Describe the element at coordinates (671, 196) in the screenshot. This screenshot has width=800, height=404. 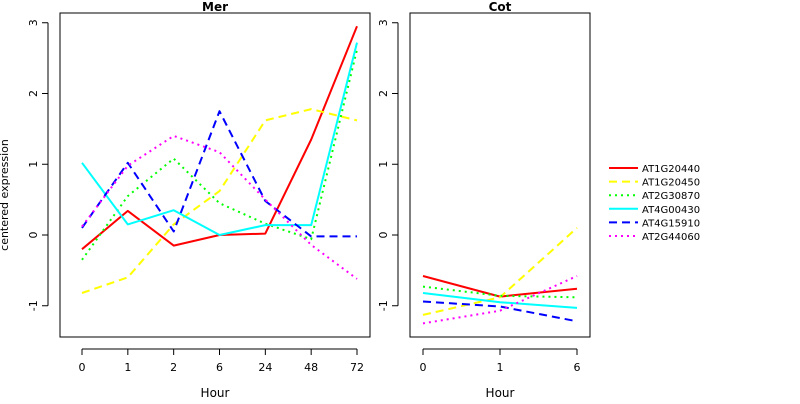
I see `legend-label: AT2G30870` at that location.